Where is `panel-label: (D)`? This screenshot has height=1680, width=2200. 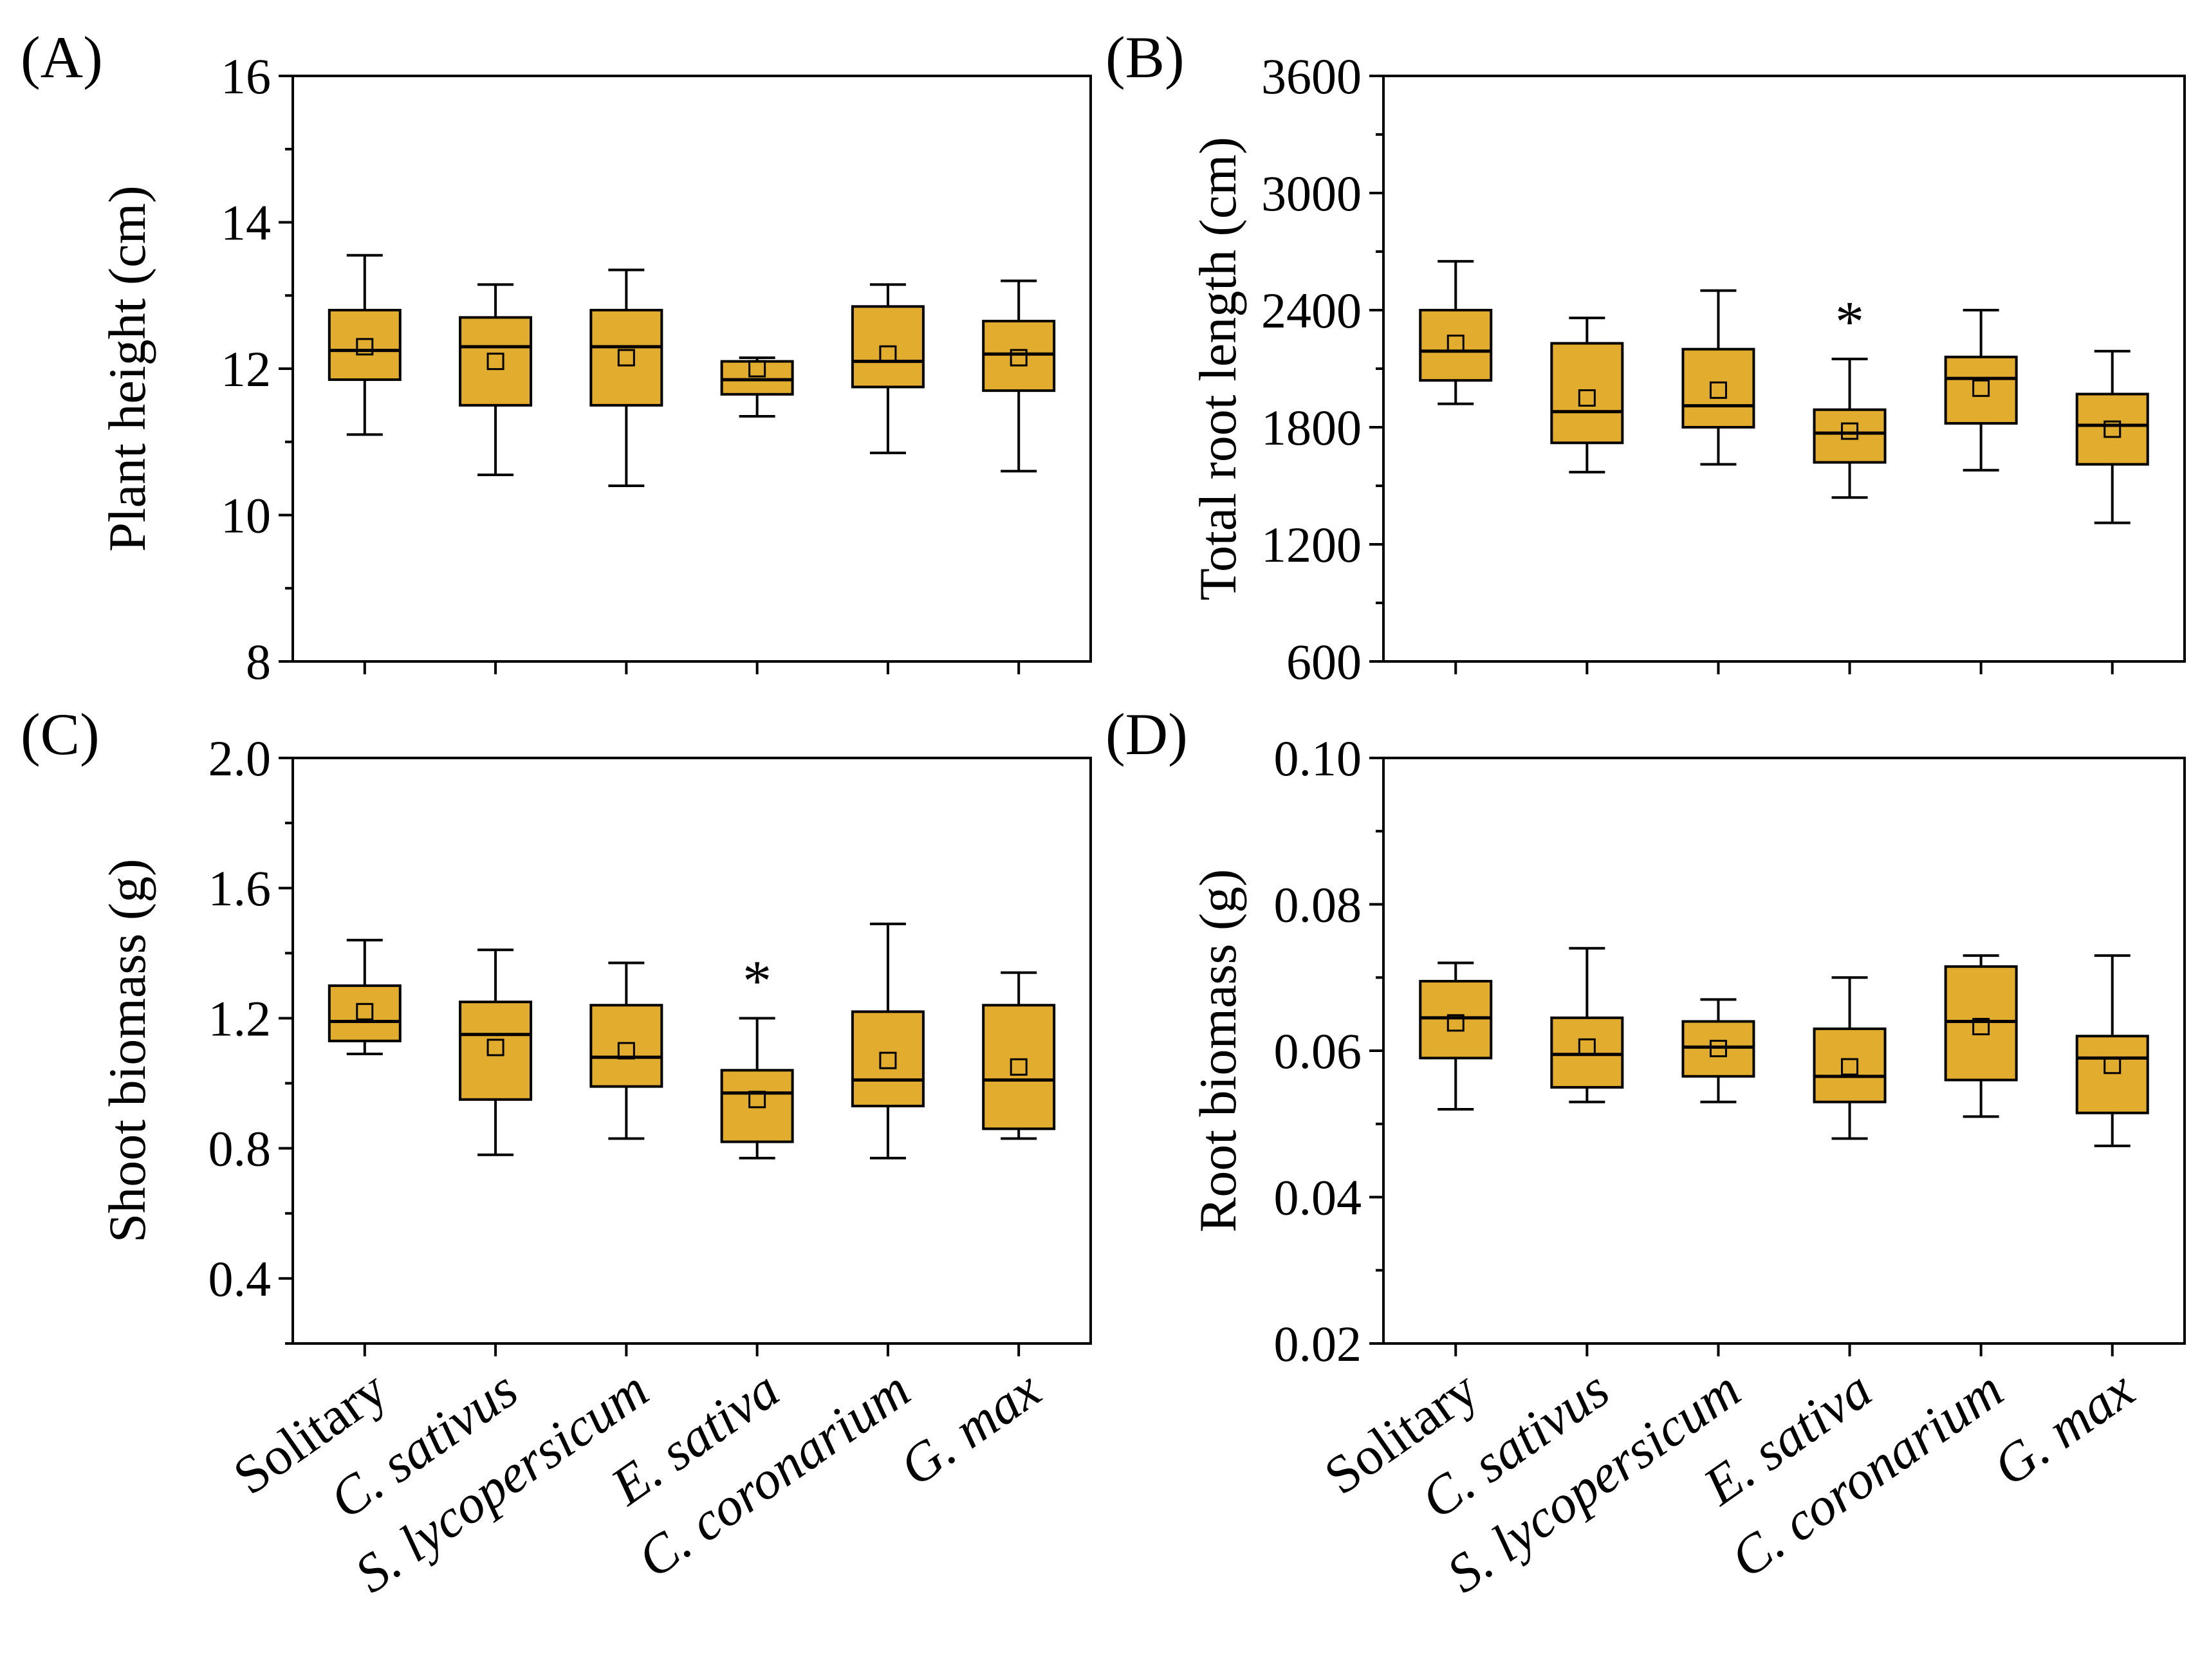
panel-label: (D) is located at coordinates (1146, 734).